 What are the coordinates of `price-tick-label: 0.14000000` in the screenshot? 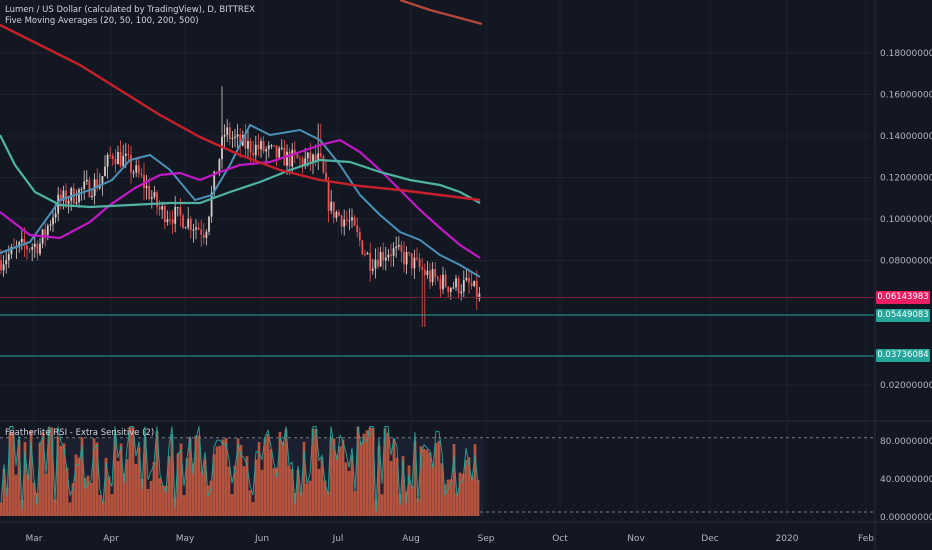 It's located at (906, 137).